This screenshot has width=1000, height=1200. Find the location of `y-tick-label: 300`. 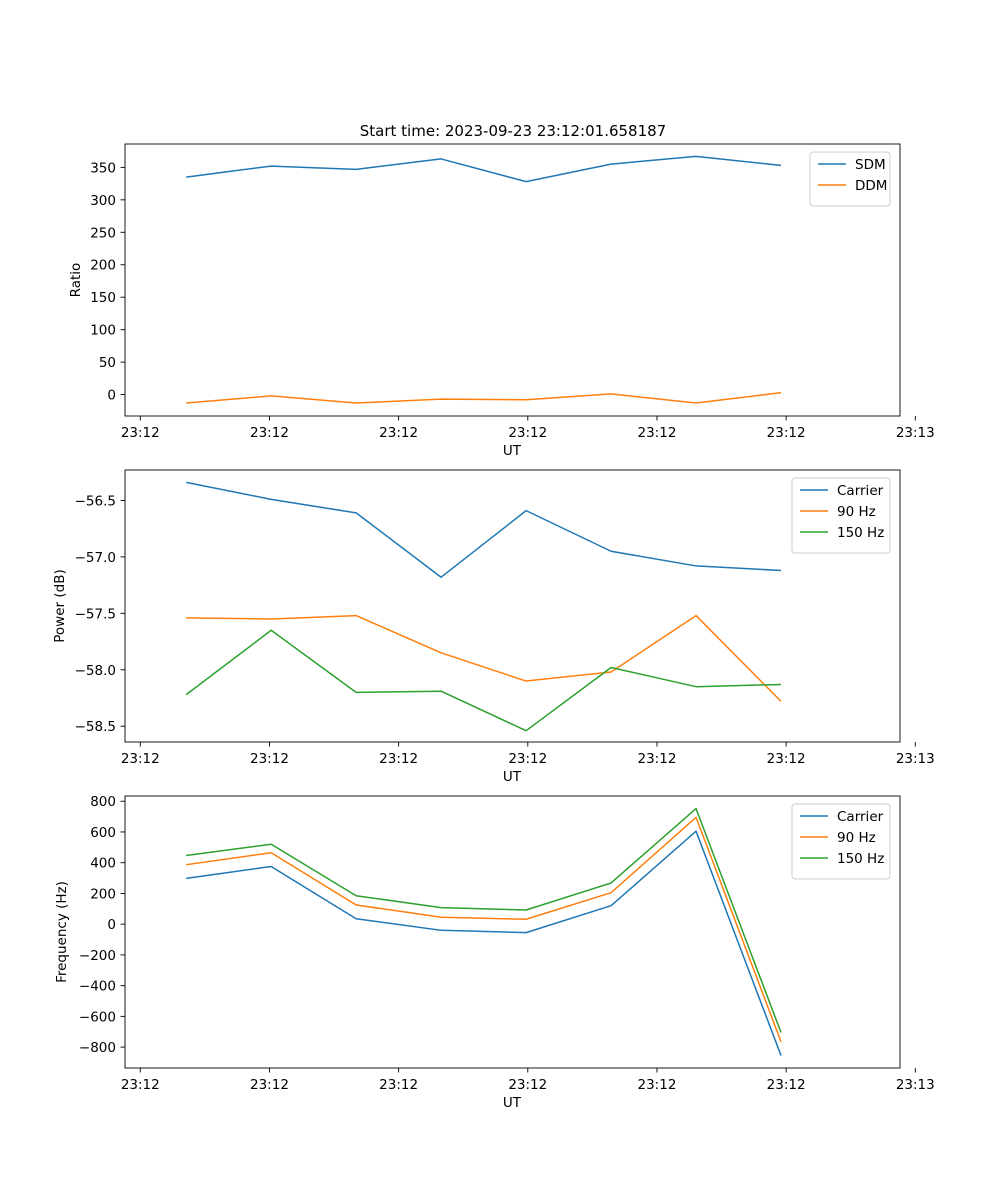

y-tick-label: 300 is located at coordinates (103, 201).